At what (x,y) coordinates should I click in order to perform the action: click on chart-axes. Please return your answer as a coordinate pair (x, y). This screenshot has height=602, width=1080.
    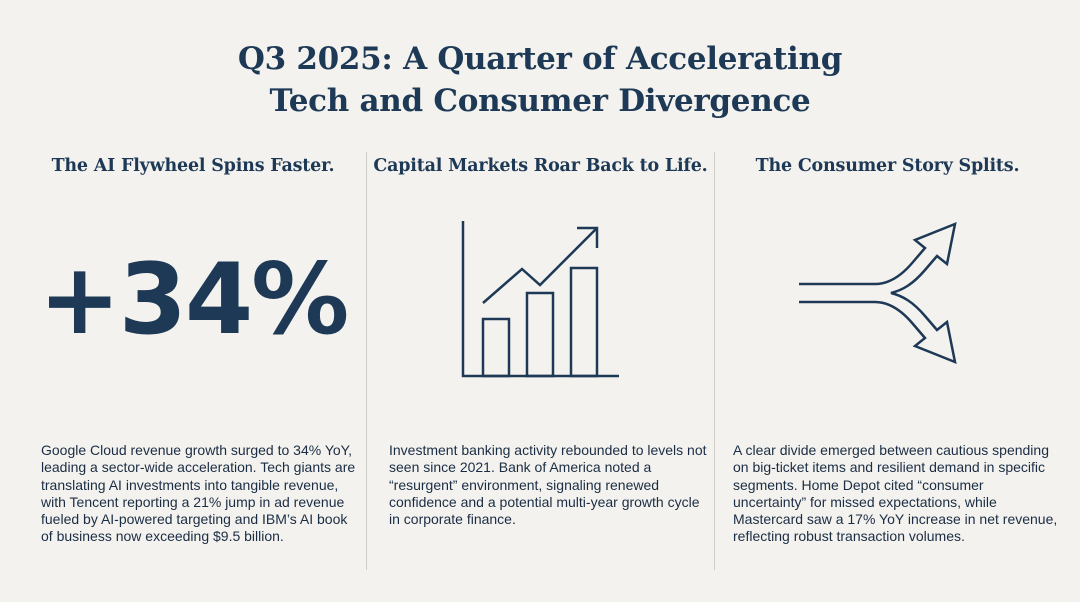
    Looking at the image, I should click on (540, 299).